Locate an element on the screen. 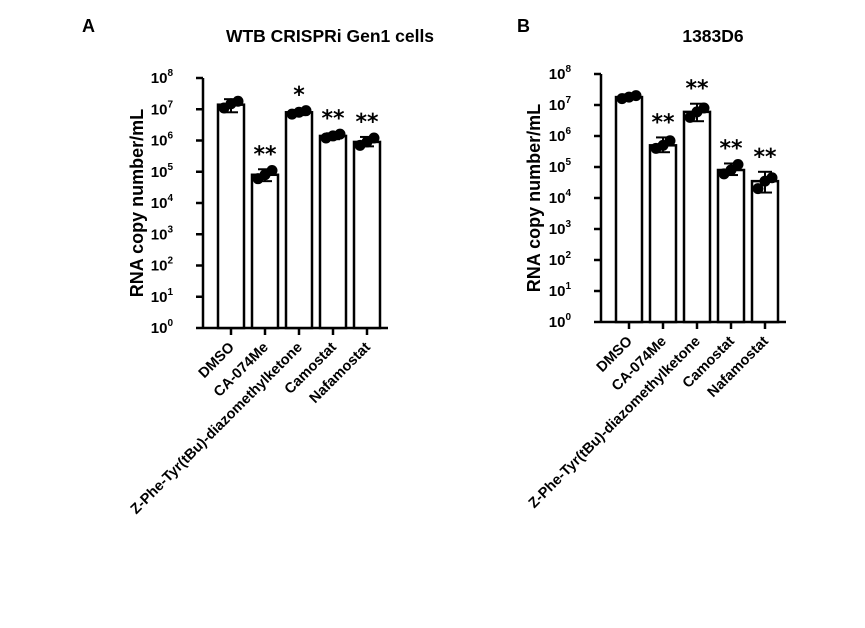  panel-letter: B is located at coordinates (523, 26).